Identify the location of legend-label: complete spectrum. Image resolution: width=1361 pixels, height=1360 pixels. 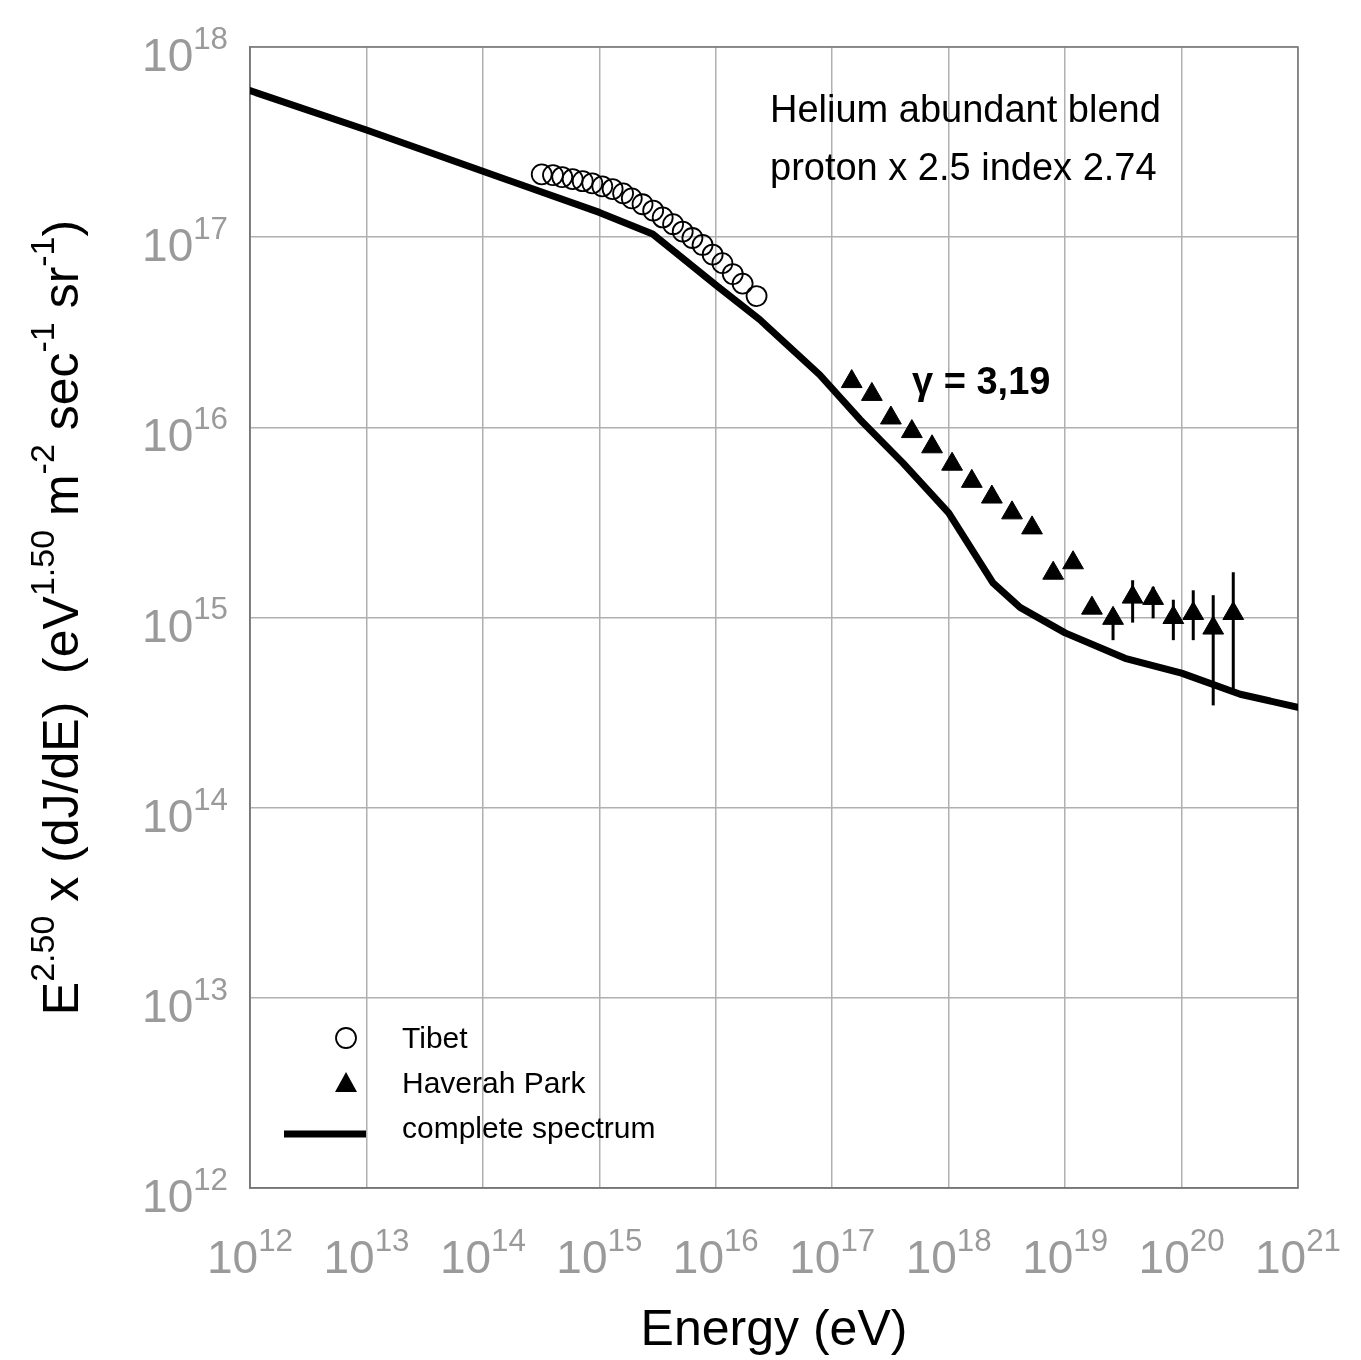
(529, 1127).